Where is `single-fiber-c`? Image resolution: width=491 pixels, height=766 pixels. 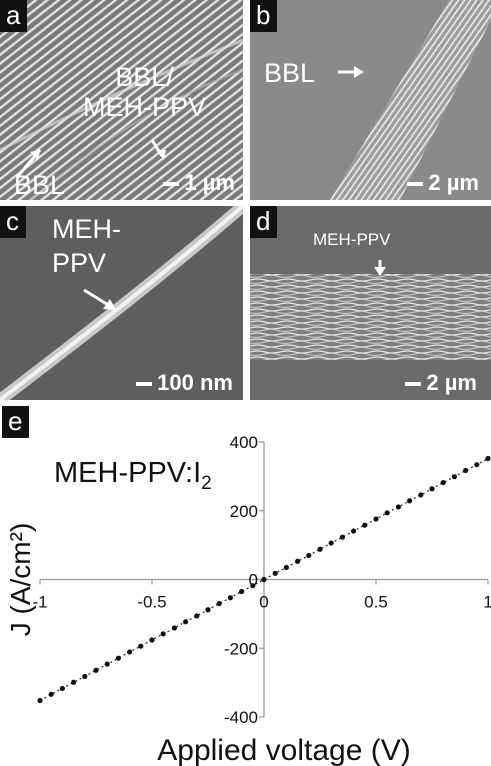
single-fiber-c is located at coordinates (121, 303).